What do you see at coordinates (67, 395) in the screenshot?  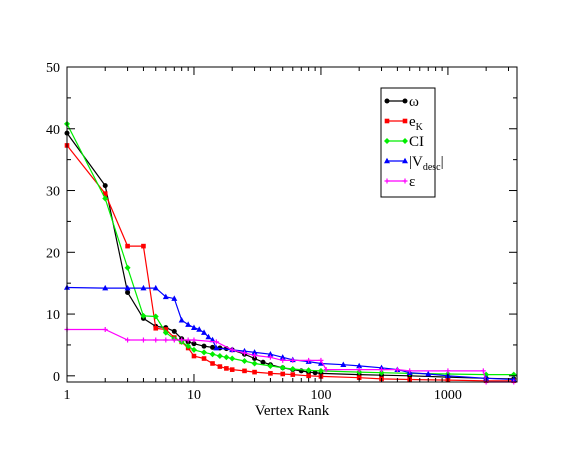 I see `x-tick-label: 1` at bounding box center [67, 395].